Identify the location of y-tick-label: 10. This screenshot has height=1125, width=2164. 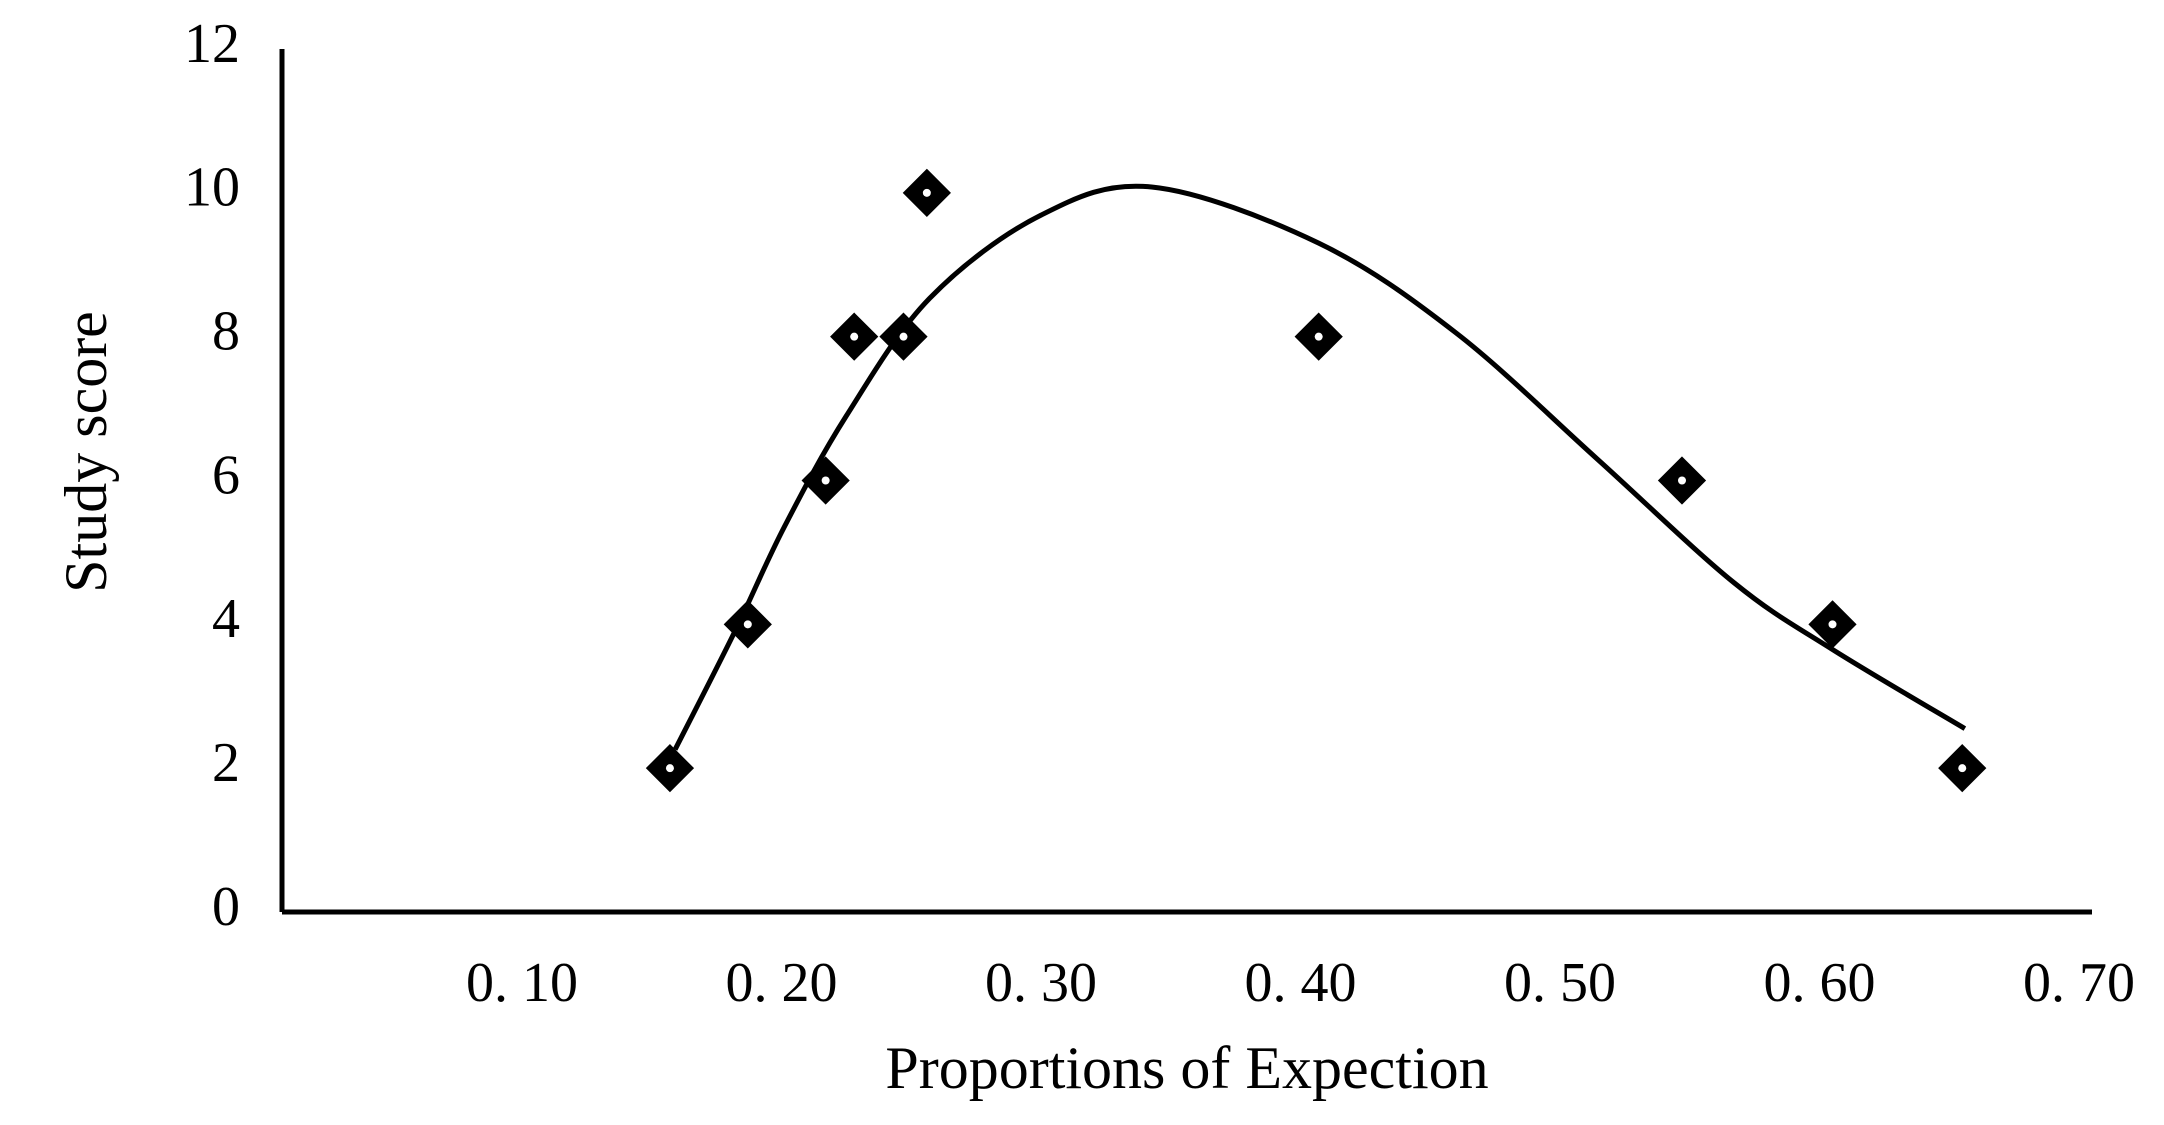
(212, 188).